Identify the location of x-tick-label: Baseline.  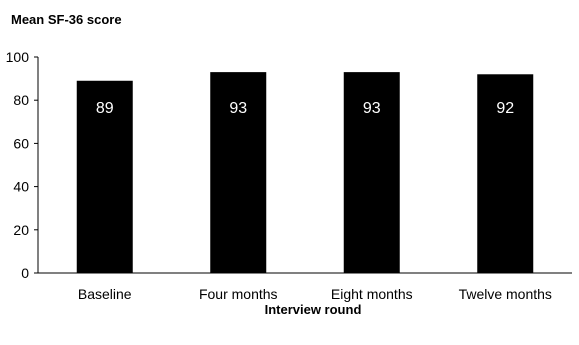
(105, 294).